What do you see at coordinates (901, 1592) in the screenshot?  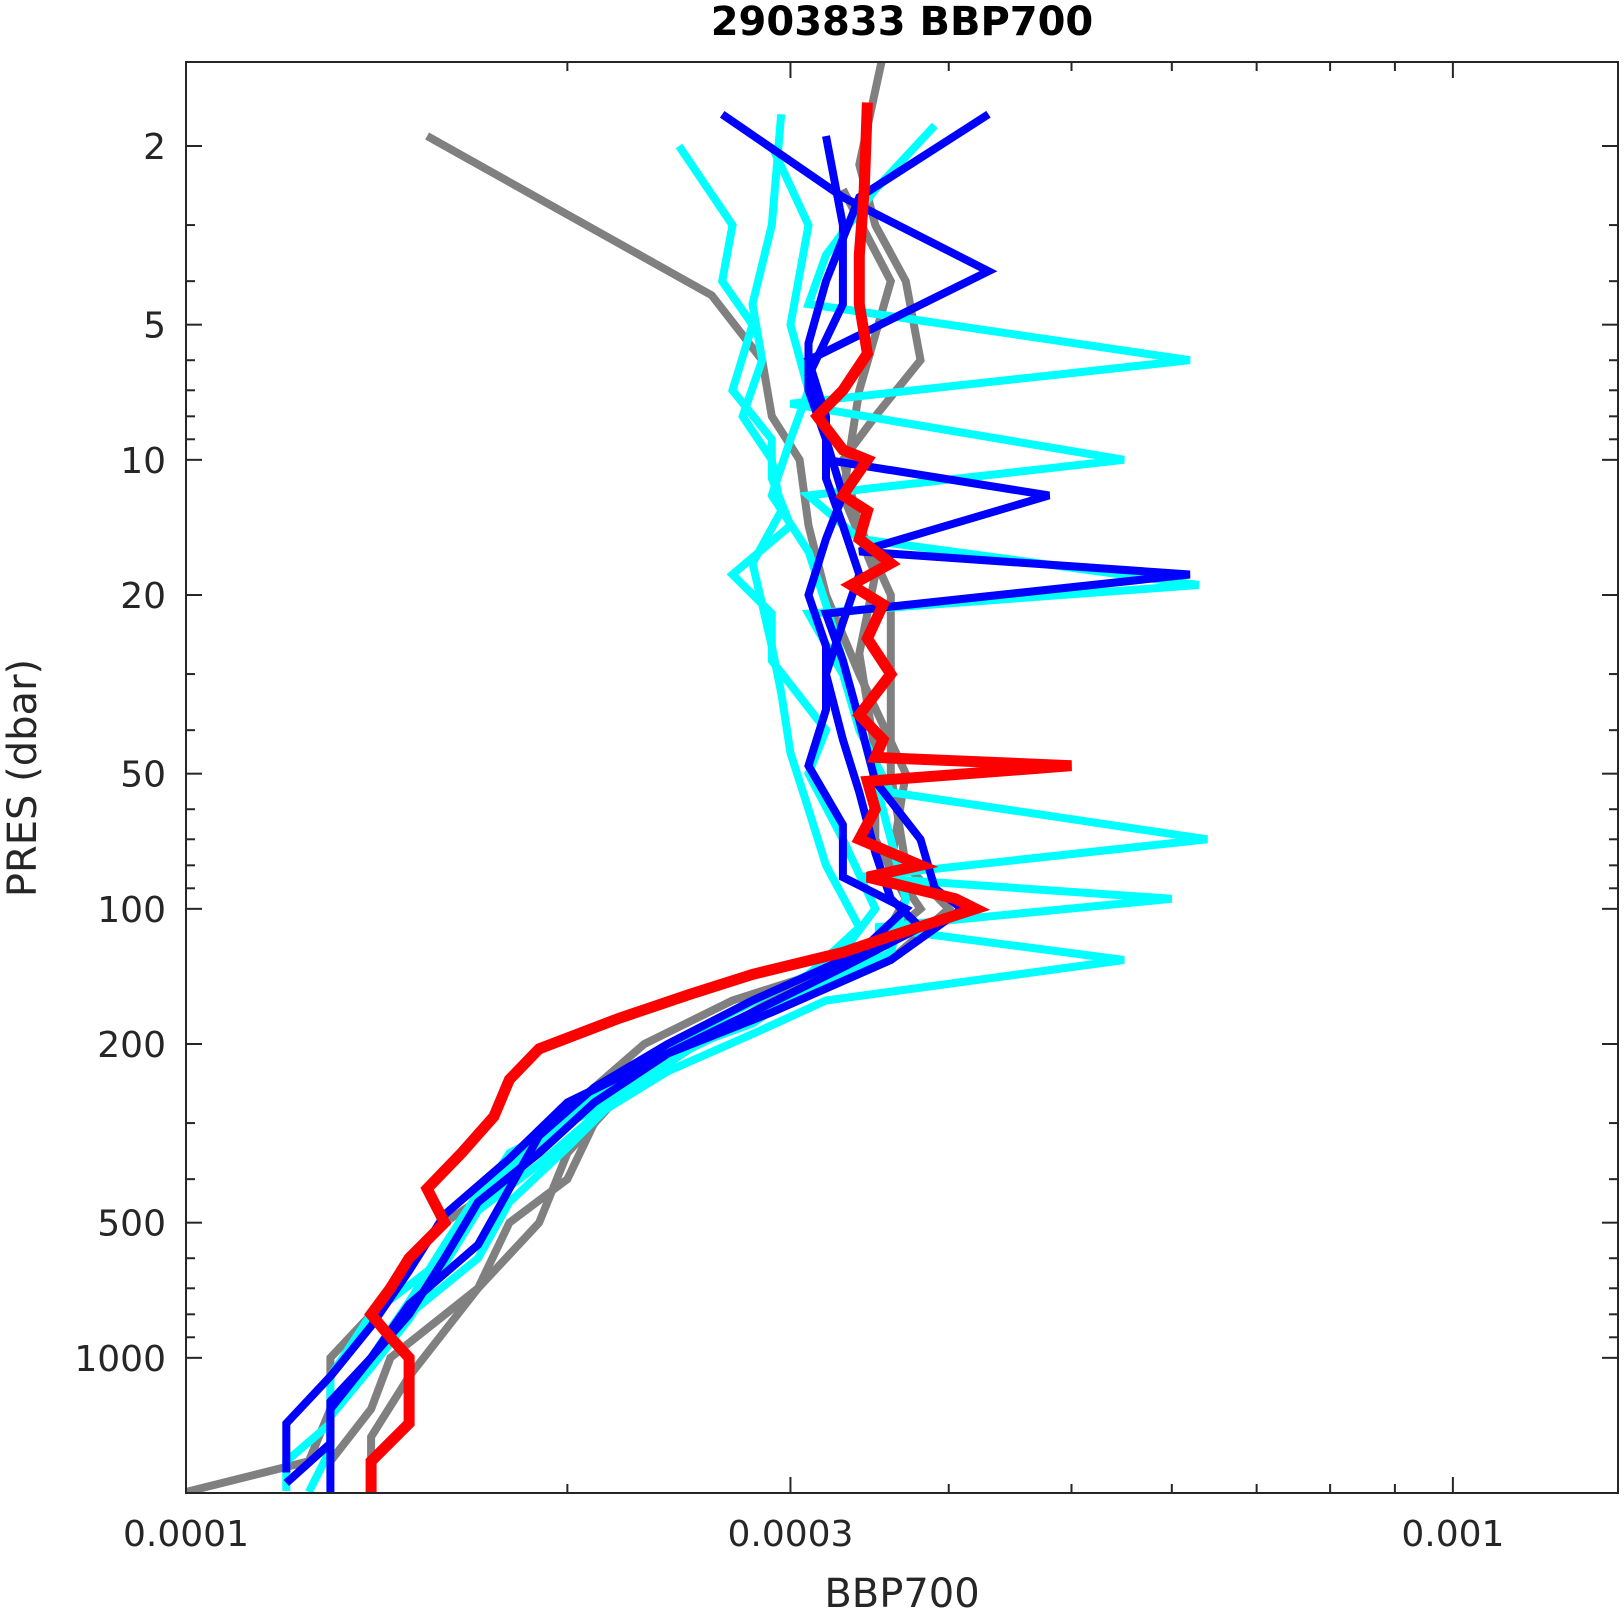 I see `x-axis-label: BBP700` at bounding box center [901, 1592].